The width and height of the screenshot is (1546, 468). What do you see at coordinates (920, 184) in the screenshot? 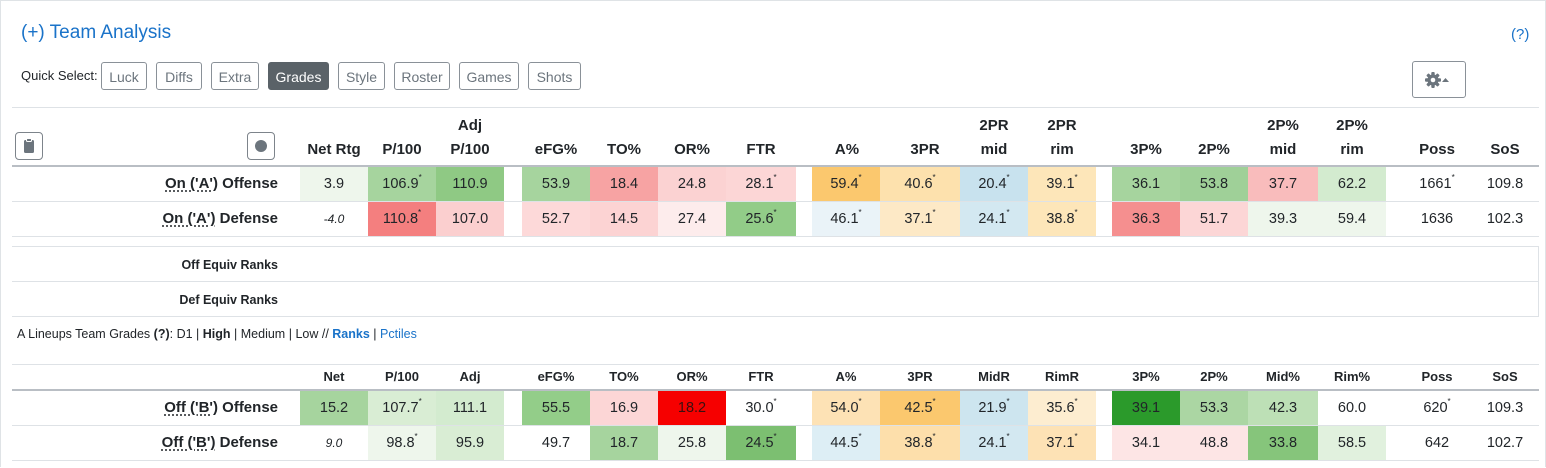
I see `cell-3pr: 40.6*` at bounding box center [920, 184].